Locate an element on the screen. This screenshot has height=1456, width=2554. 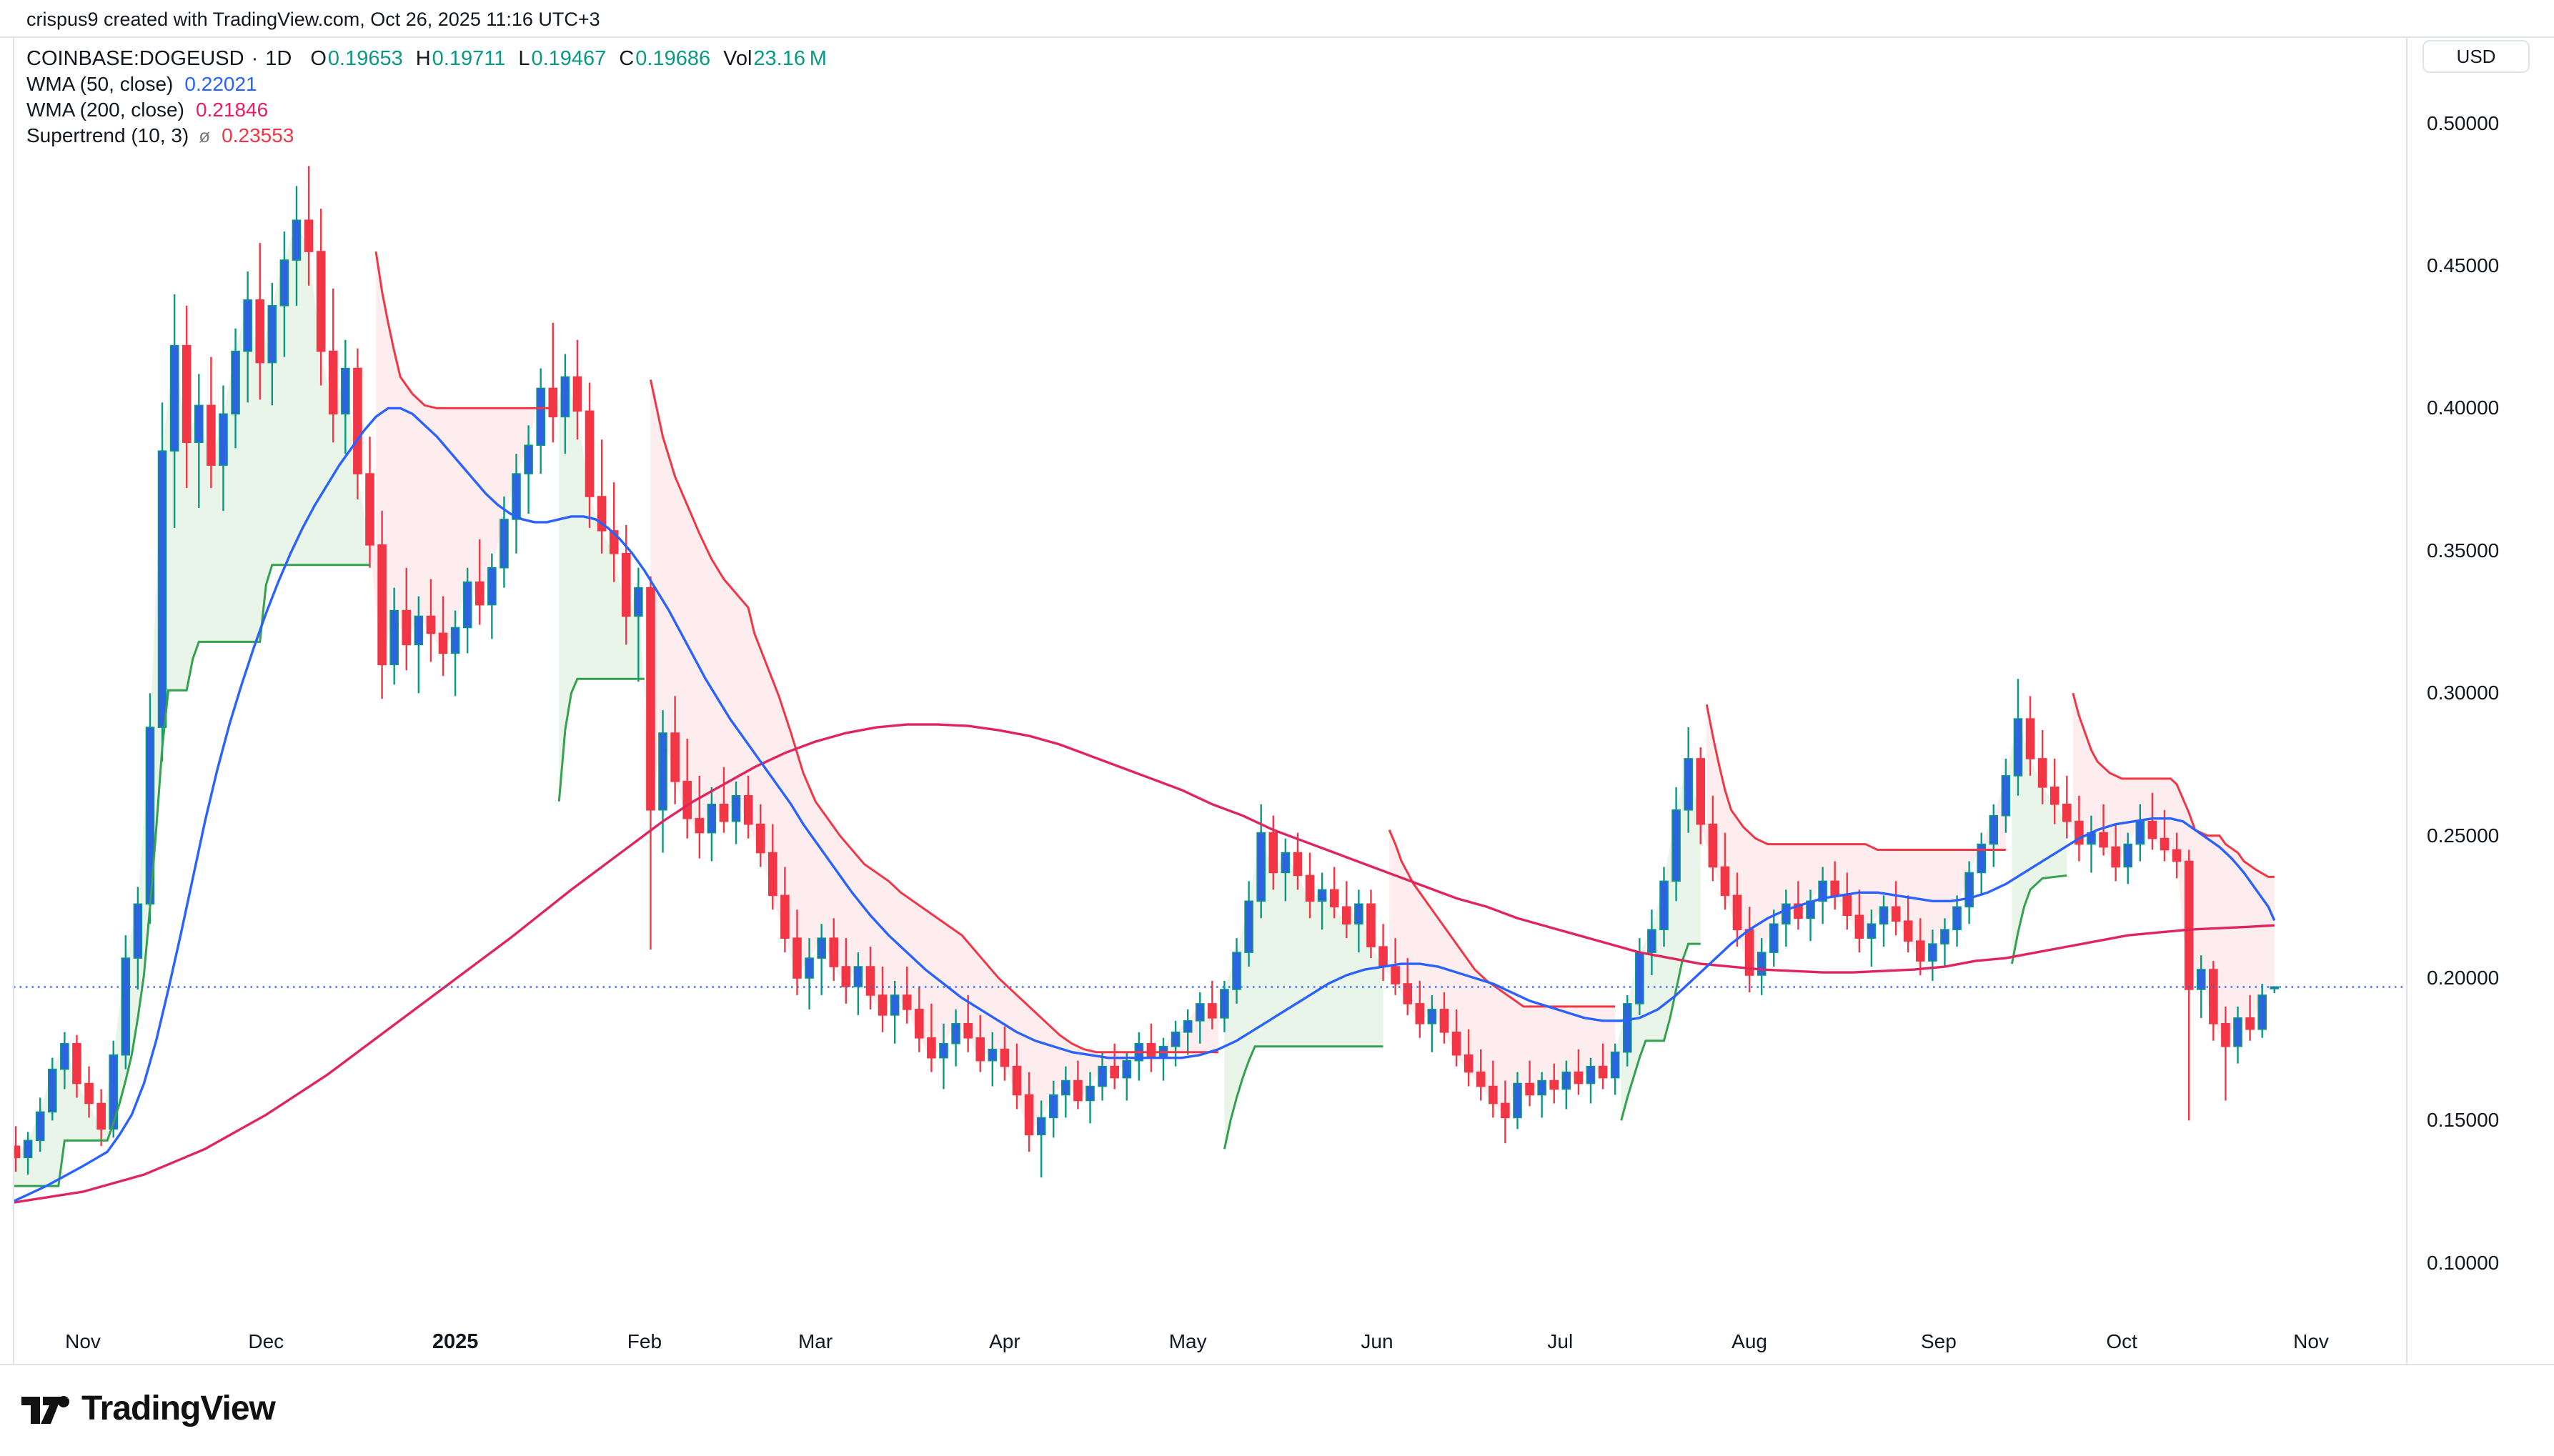
indicator-hidden-icon: ø is located at coordinates (205, 135).